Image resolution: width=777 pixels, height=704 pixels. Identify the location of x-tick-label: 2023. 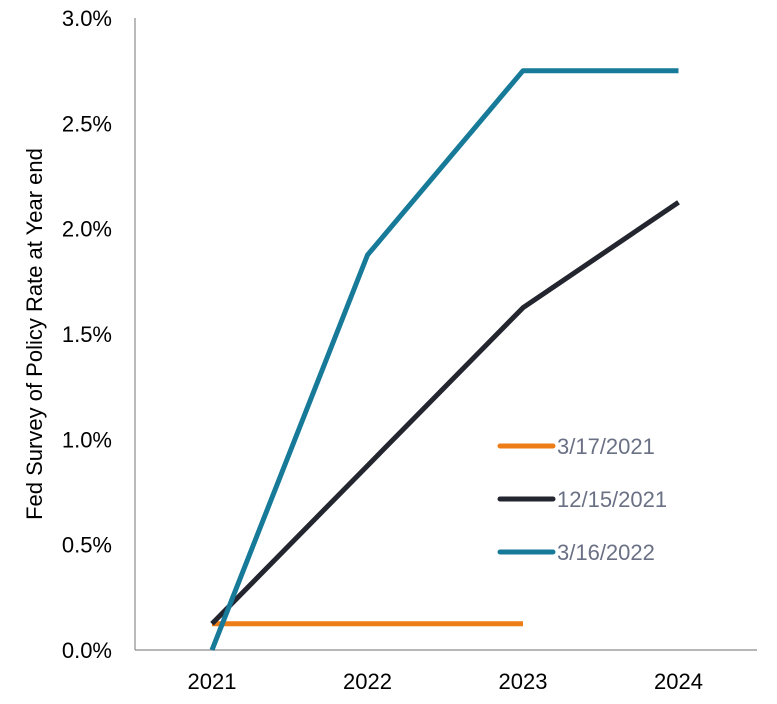
(523, 681).